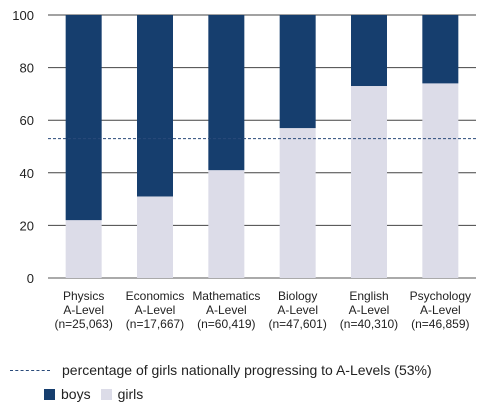 This screenshot has height=409, width=484. What do you see at coordinates (27, 225) in the screenshot?
I see `y-tick-label: 20` at bounding box center [27, 225].